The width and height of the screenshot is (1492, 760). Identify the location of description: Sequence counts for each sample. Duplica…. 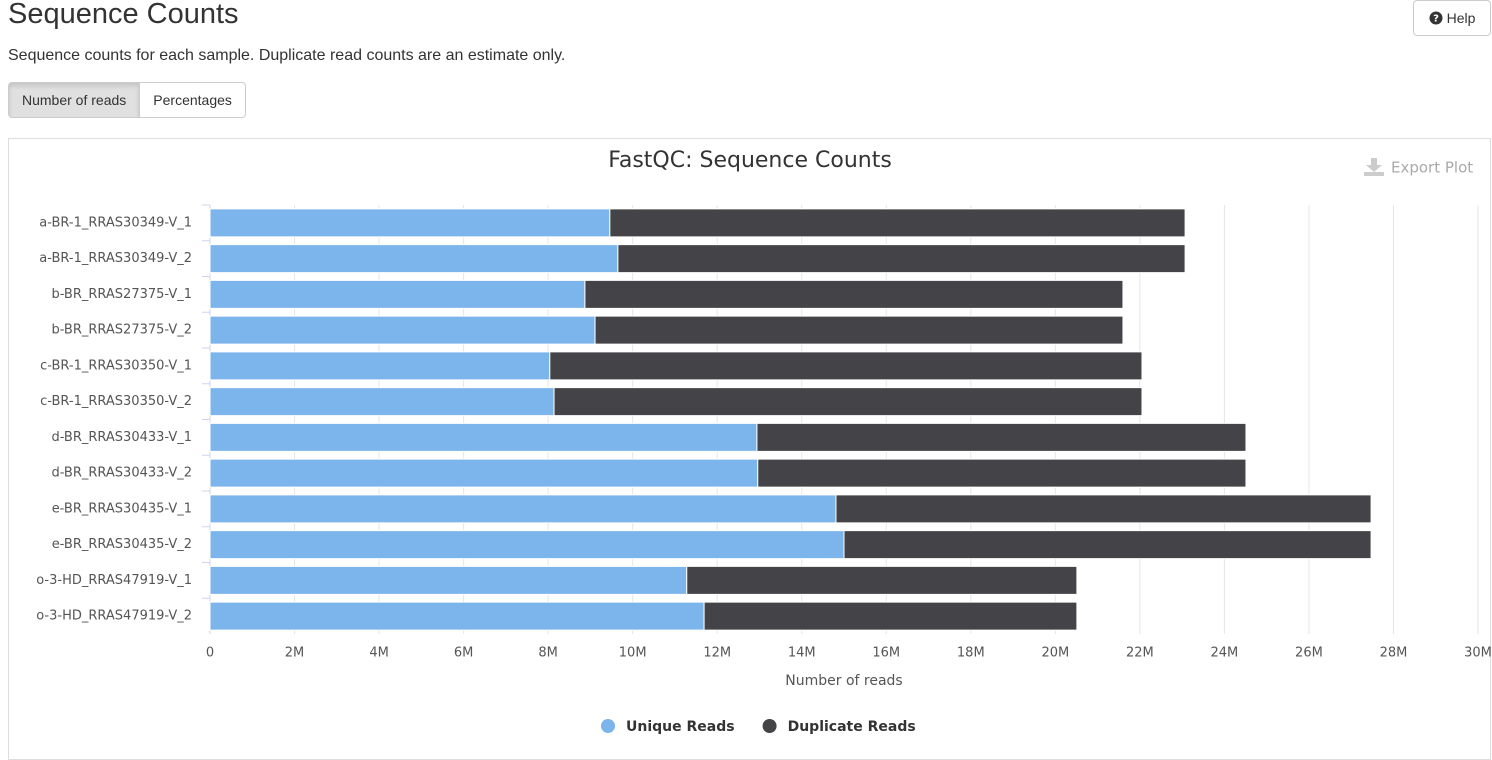
(287, 55).